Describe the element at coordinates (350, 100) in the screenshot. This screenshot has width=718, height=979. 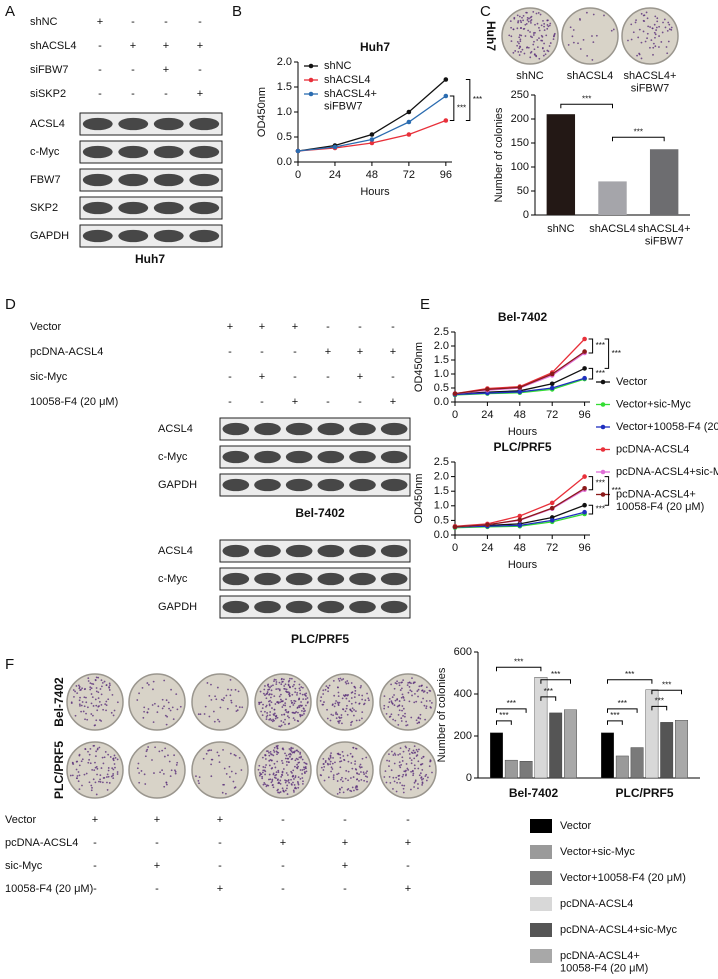
I see `legend-label: shACSL4+ siFBW7` at that location.